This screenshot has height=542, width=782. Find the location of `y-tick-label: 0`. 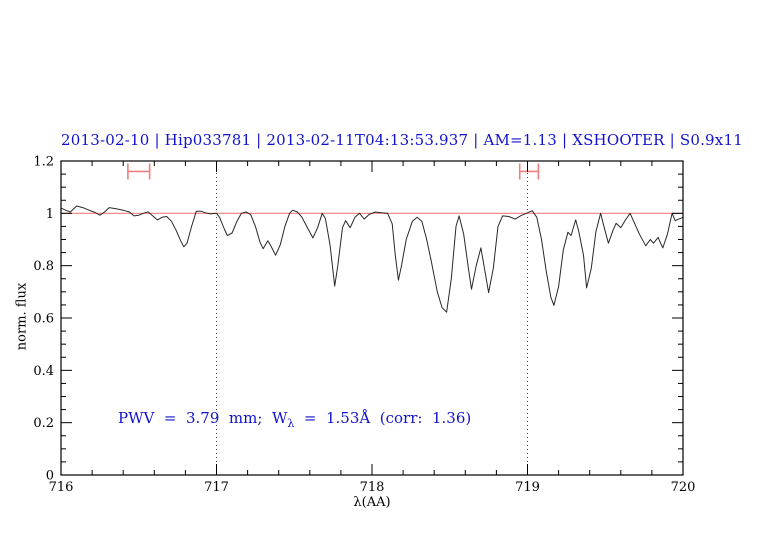

y-tick-label: 0 is located at coordinates (50, 476).